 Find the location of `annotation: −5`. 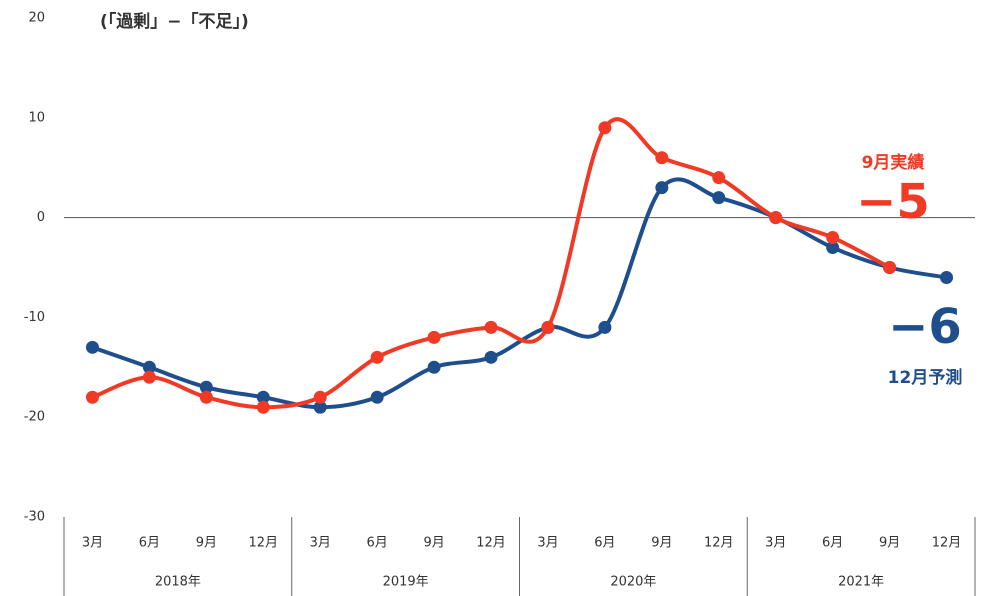

annotation: −5 is located at coordinates (893, 202).